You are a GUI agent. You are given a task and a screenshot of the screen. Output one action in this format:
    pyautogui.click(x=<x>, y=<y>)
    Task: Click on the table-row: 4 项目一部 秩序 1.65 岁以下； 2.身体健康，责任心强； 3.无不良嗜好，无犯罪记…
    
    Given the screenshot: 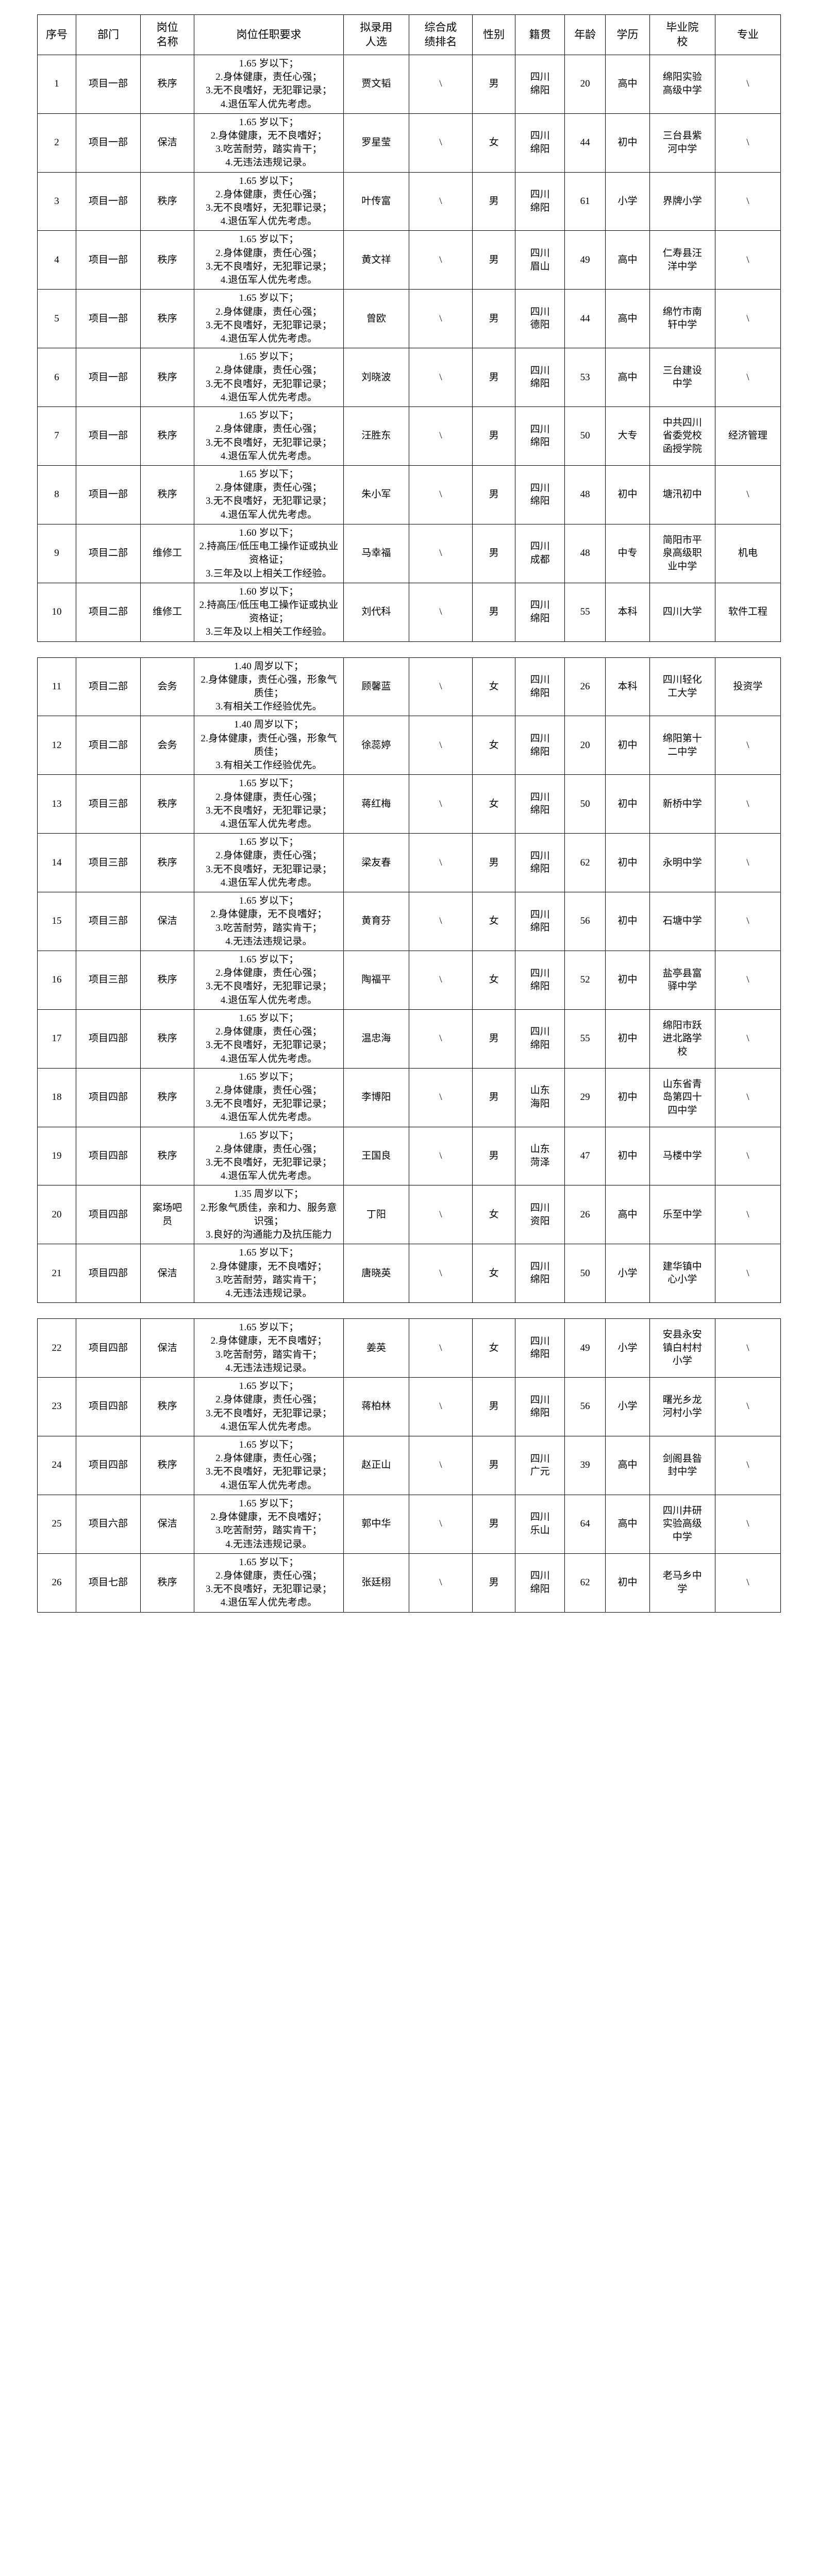 What is the action you would take?
    pyautogui.click(x=409, y=260)
    